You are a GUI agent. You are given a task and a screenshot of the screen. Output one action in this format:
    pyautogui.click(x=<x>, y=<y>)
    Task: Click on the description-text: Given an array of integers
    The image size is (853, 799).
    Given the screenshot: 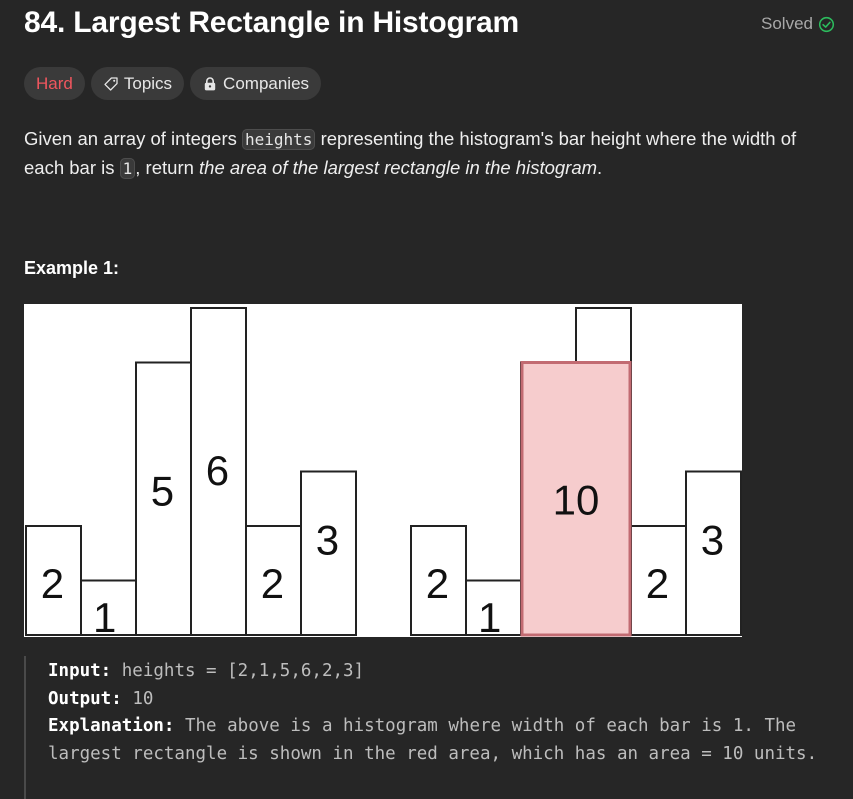 What is the action you would take?
    pyautogui.click(x=133, y=138)
    